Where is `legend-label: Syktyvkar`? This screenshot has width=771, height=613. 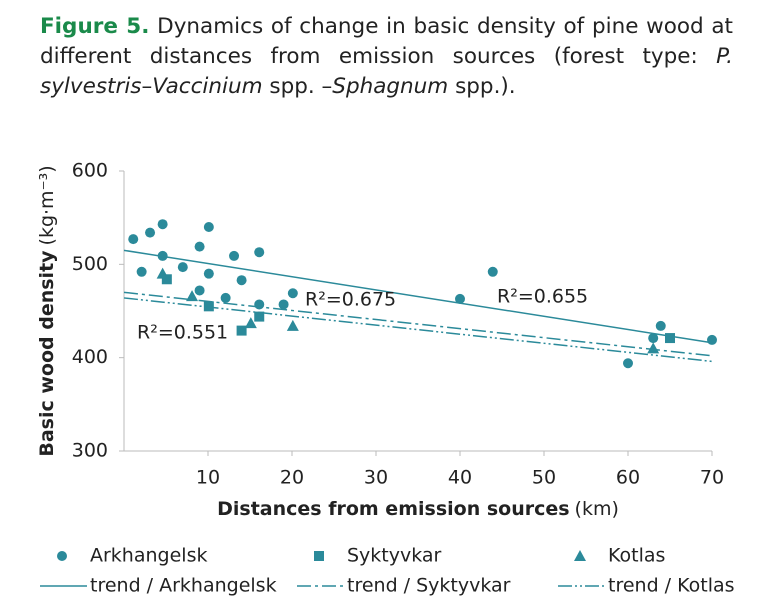 legend-label: Syktyvkar is located at coordinates (394, 556).